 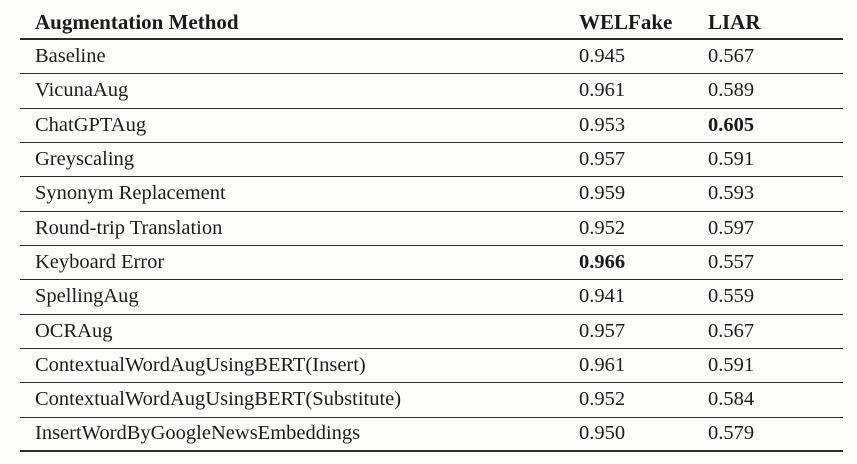 What do you see at coordinates (431, 23) in the screenshot?
I see `table-header-row: Augmentation Method WELFake LIAR` at bounding box center [431, 23].